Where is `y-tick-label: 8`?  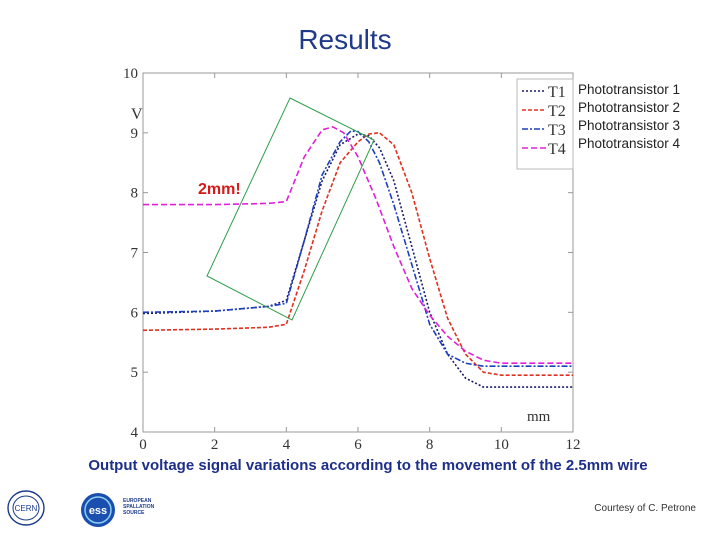 y-tick-label: 8 is located at coordinates (135, 194).